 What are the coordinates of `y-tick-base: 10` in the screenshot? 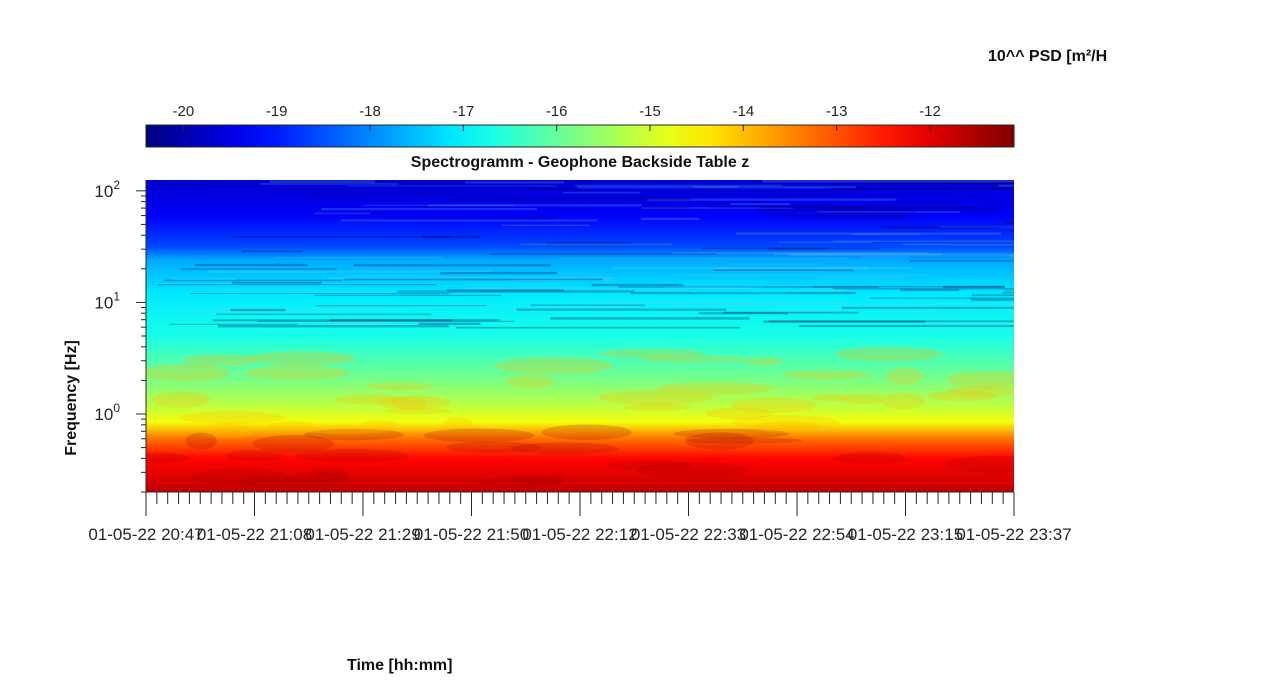 It's located at (103, 414).